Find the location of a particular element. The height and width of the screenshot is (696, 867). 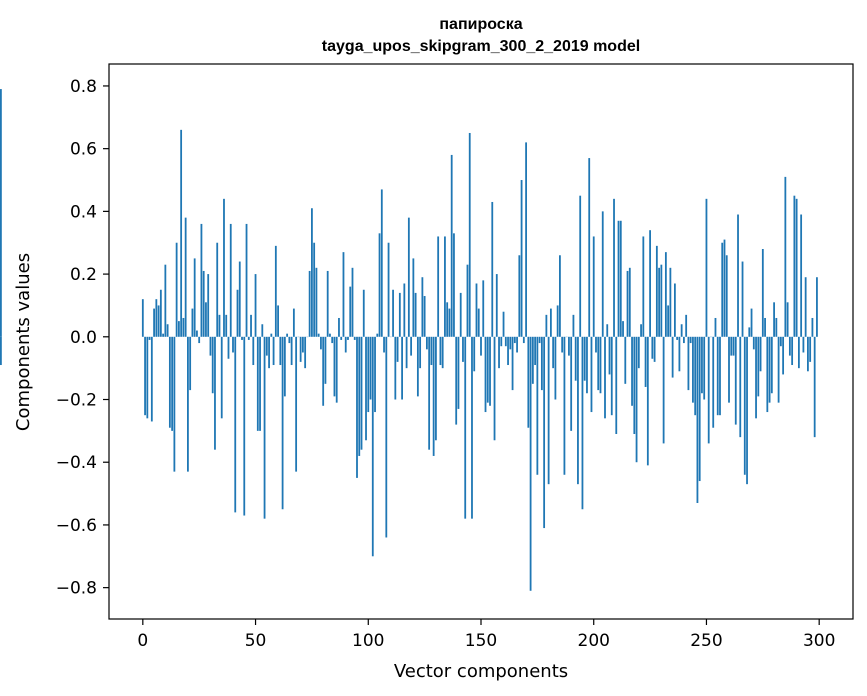

x-tick-label: 50 is located at coordinates (256, 641).